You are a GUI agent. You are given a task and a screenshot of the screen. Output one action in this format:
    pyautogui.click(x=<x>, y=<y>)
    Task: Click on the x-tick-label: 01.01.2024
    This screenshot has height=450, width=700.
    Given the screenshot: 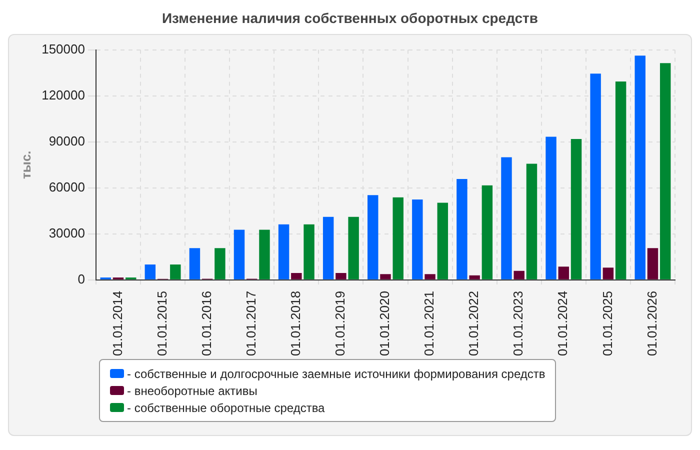 What is the action you would take?
    pyautogui.click(x=562, y=323)
    